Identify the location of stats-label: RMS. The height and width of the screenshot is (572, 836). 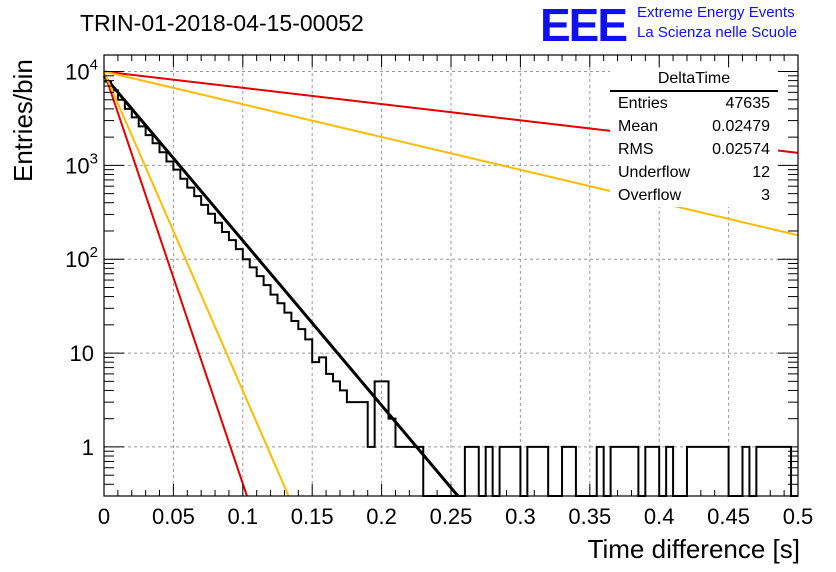
(636, 149).